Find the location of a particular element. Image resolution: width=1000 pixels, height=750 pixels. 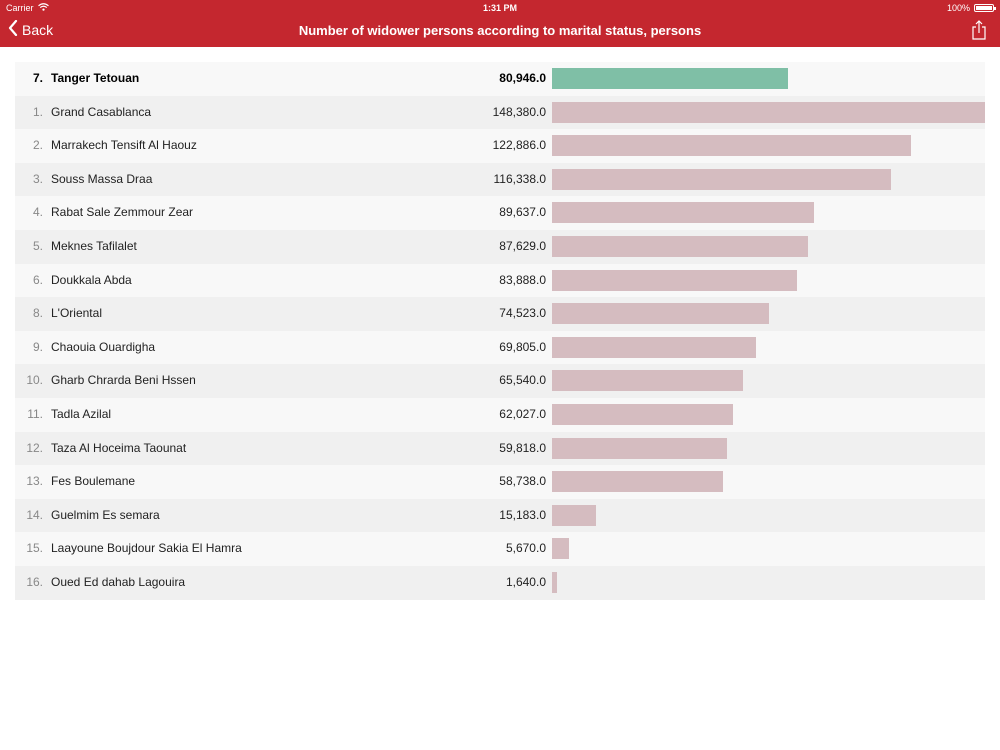

row-region-name: Fes Boulemane is located at coordinates (93, 481).